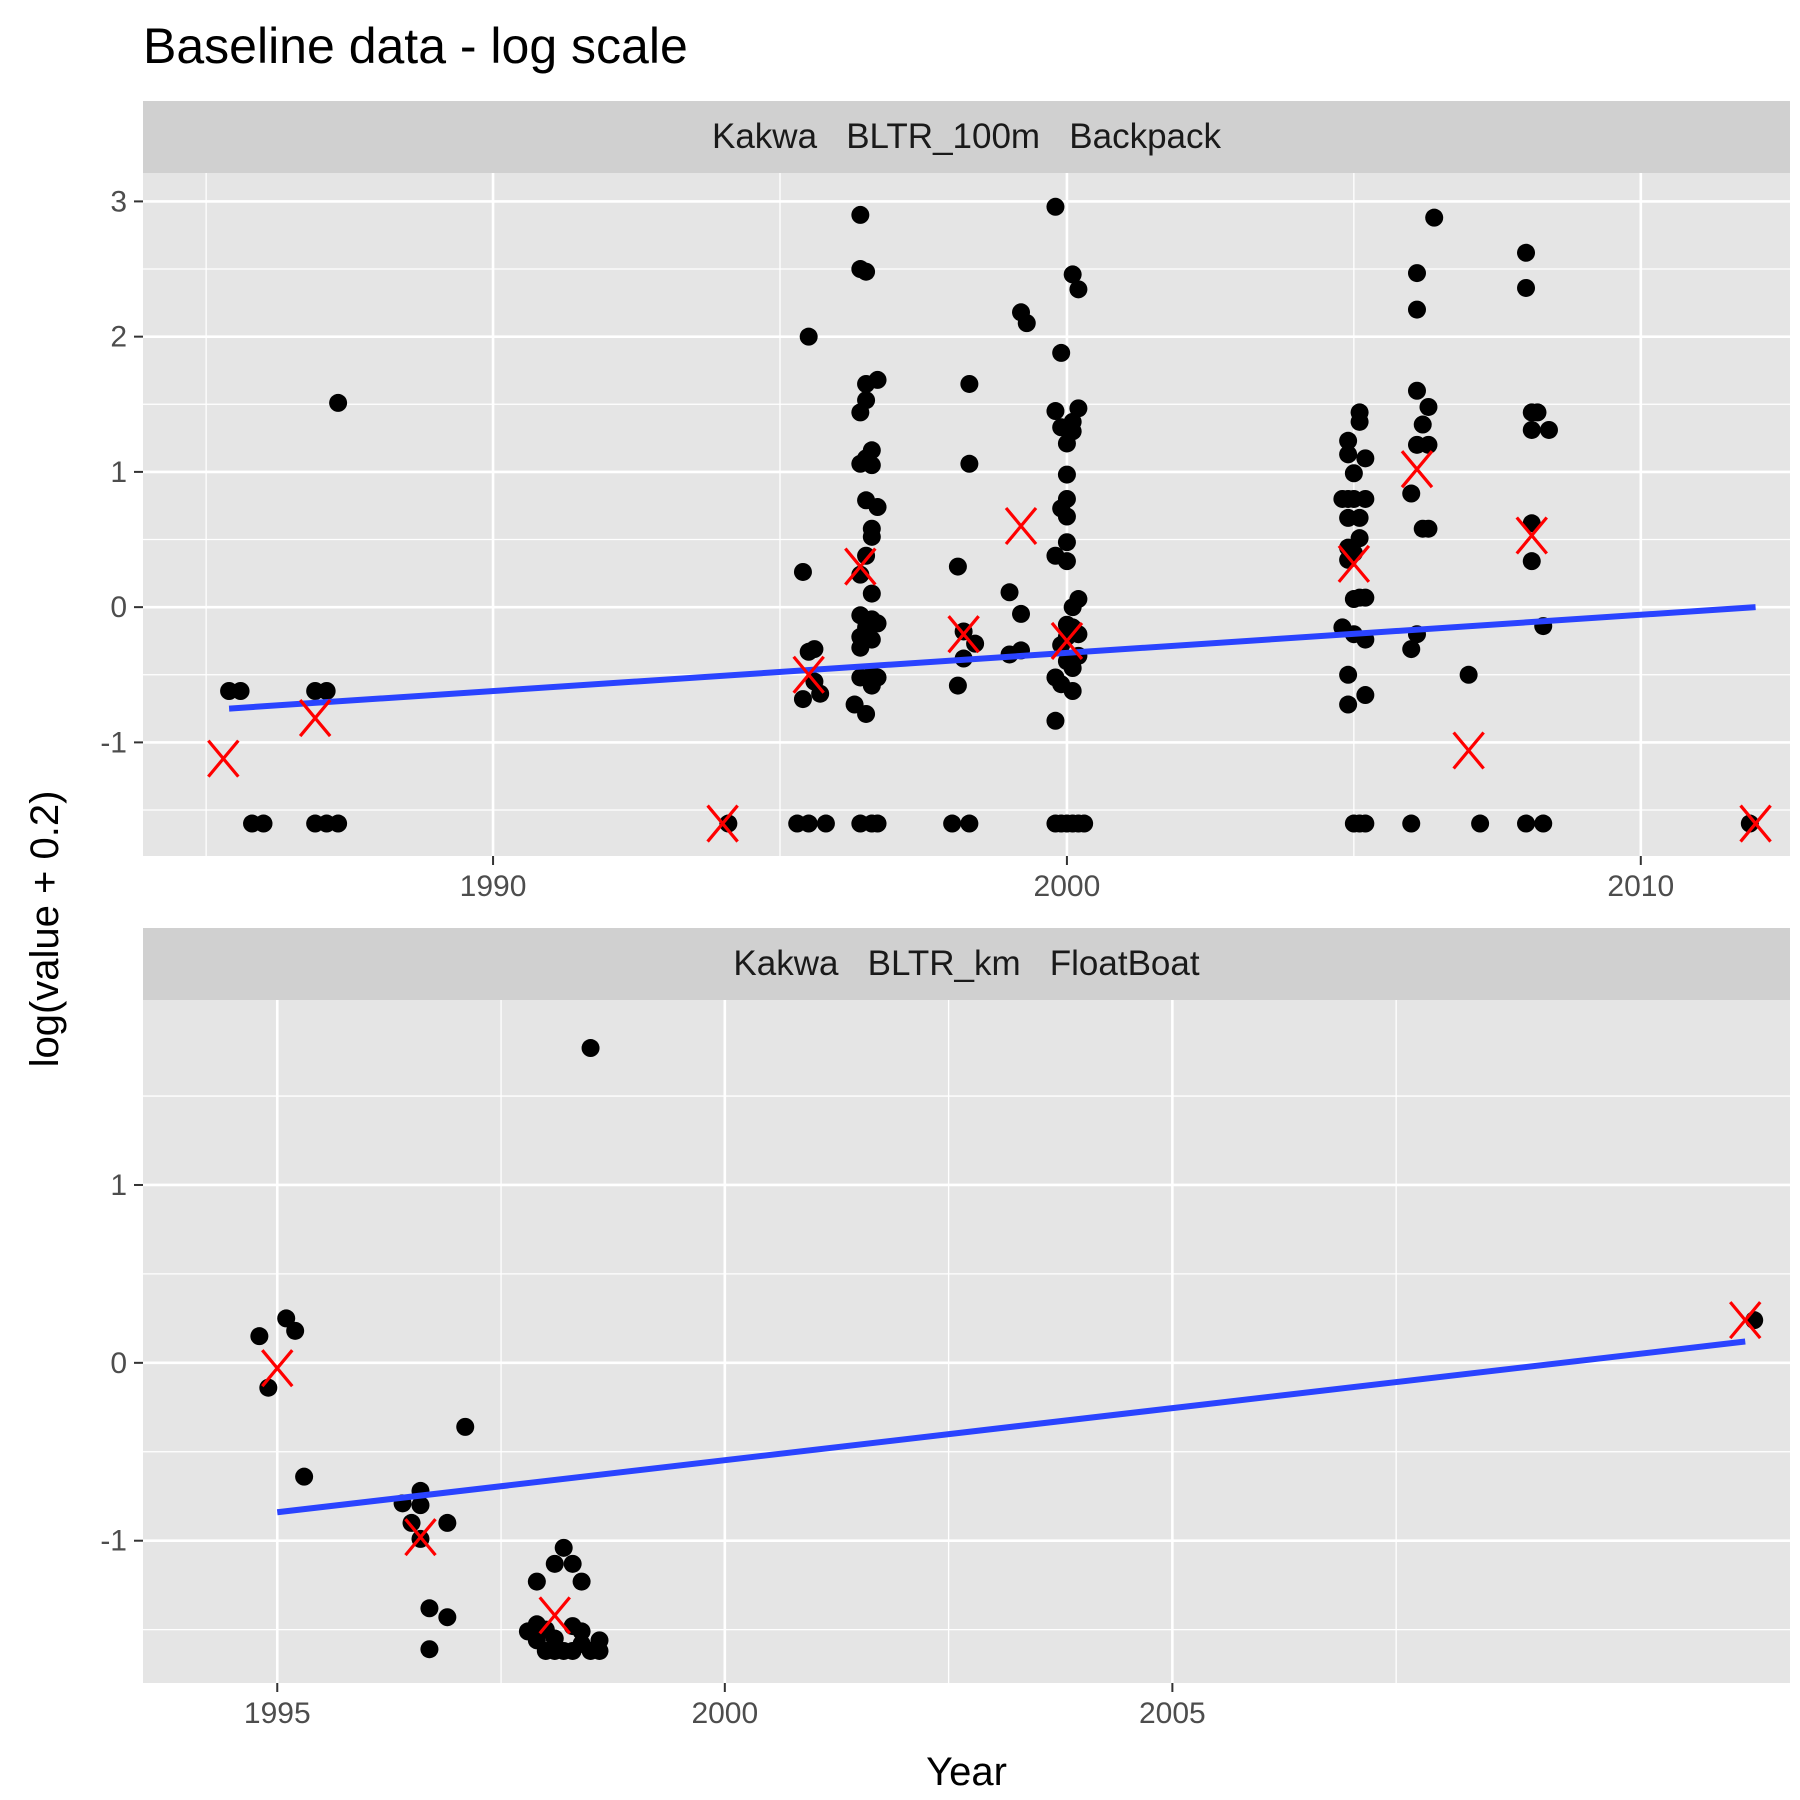  I want to click on y-tick-label: 1, so click(118, 1185).